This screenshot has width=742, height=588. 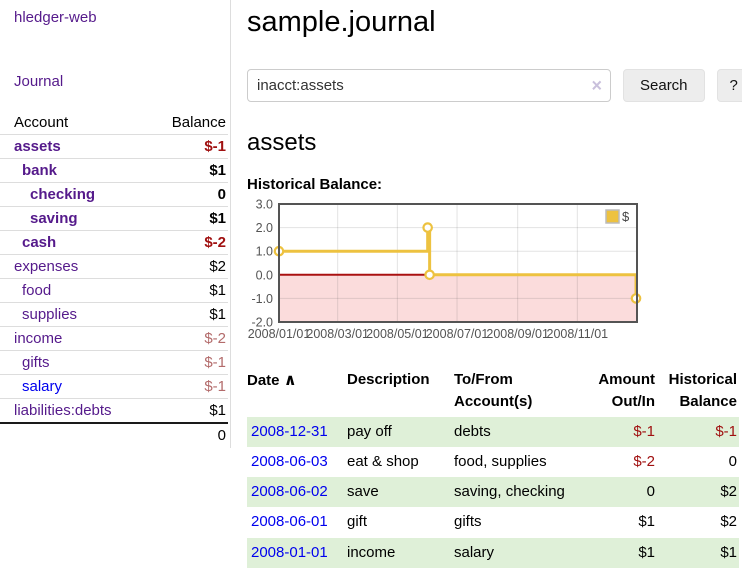 I want to click on sidebar-account-link: bank, so click(x=40, y=170).